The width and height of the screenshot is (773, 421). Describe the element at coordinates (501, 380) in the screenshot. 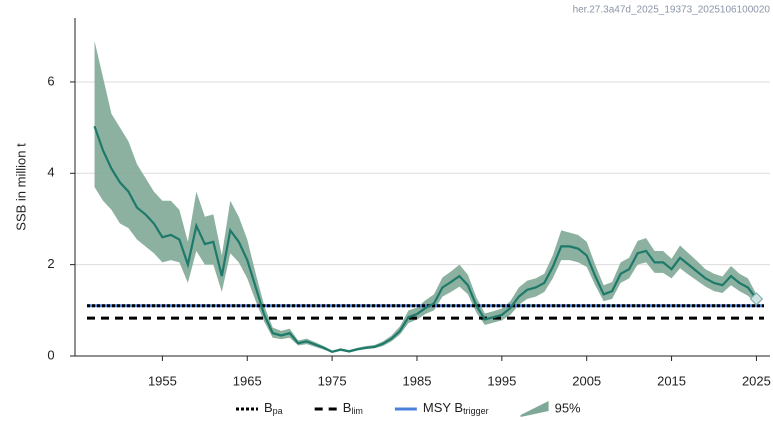

I see `x-tick-label: 1995` at that location.